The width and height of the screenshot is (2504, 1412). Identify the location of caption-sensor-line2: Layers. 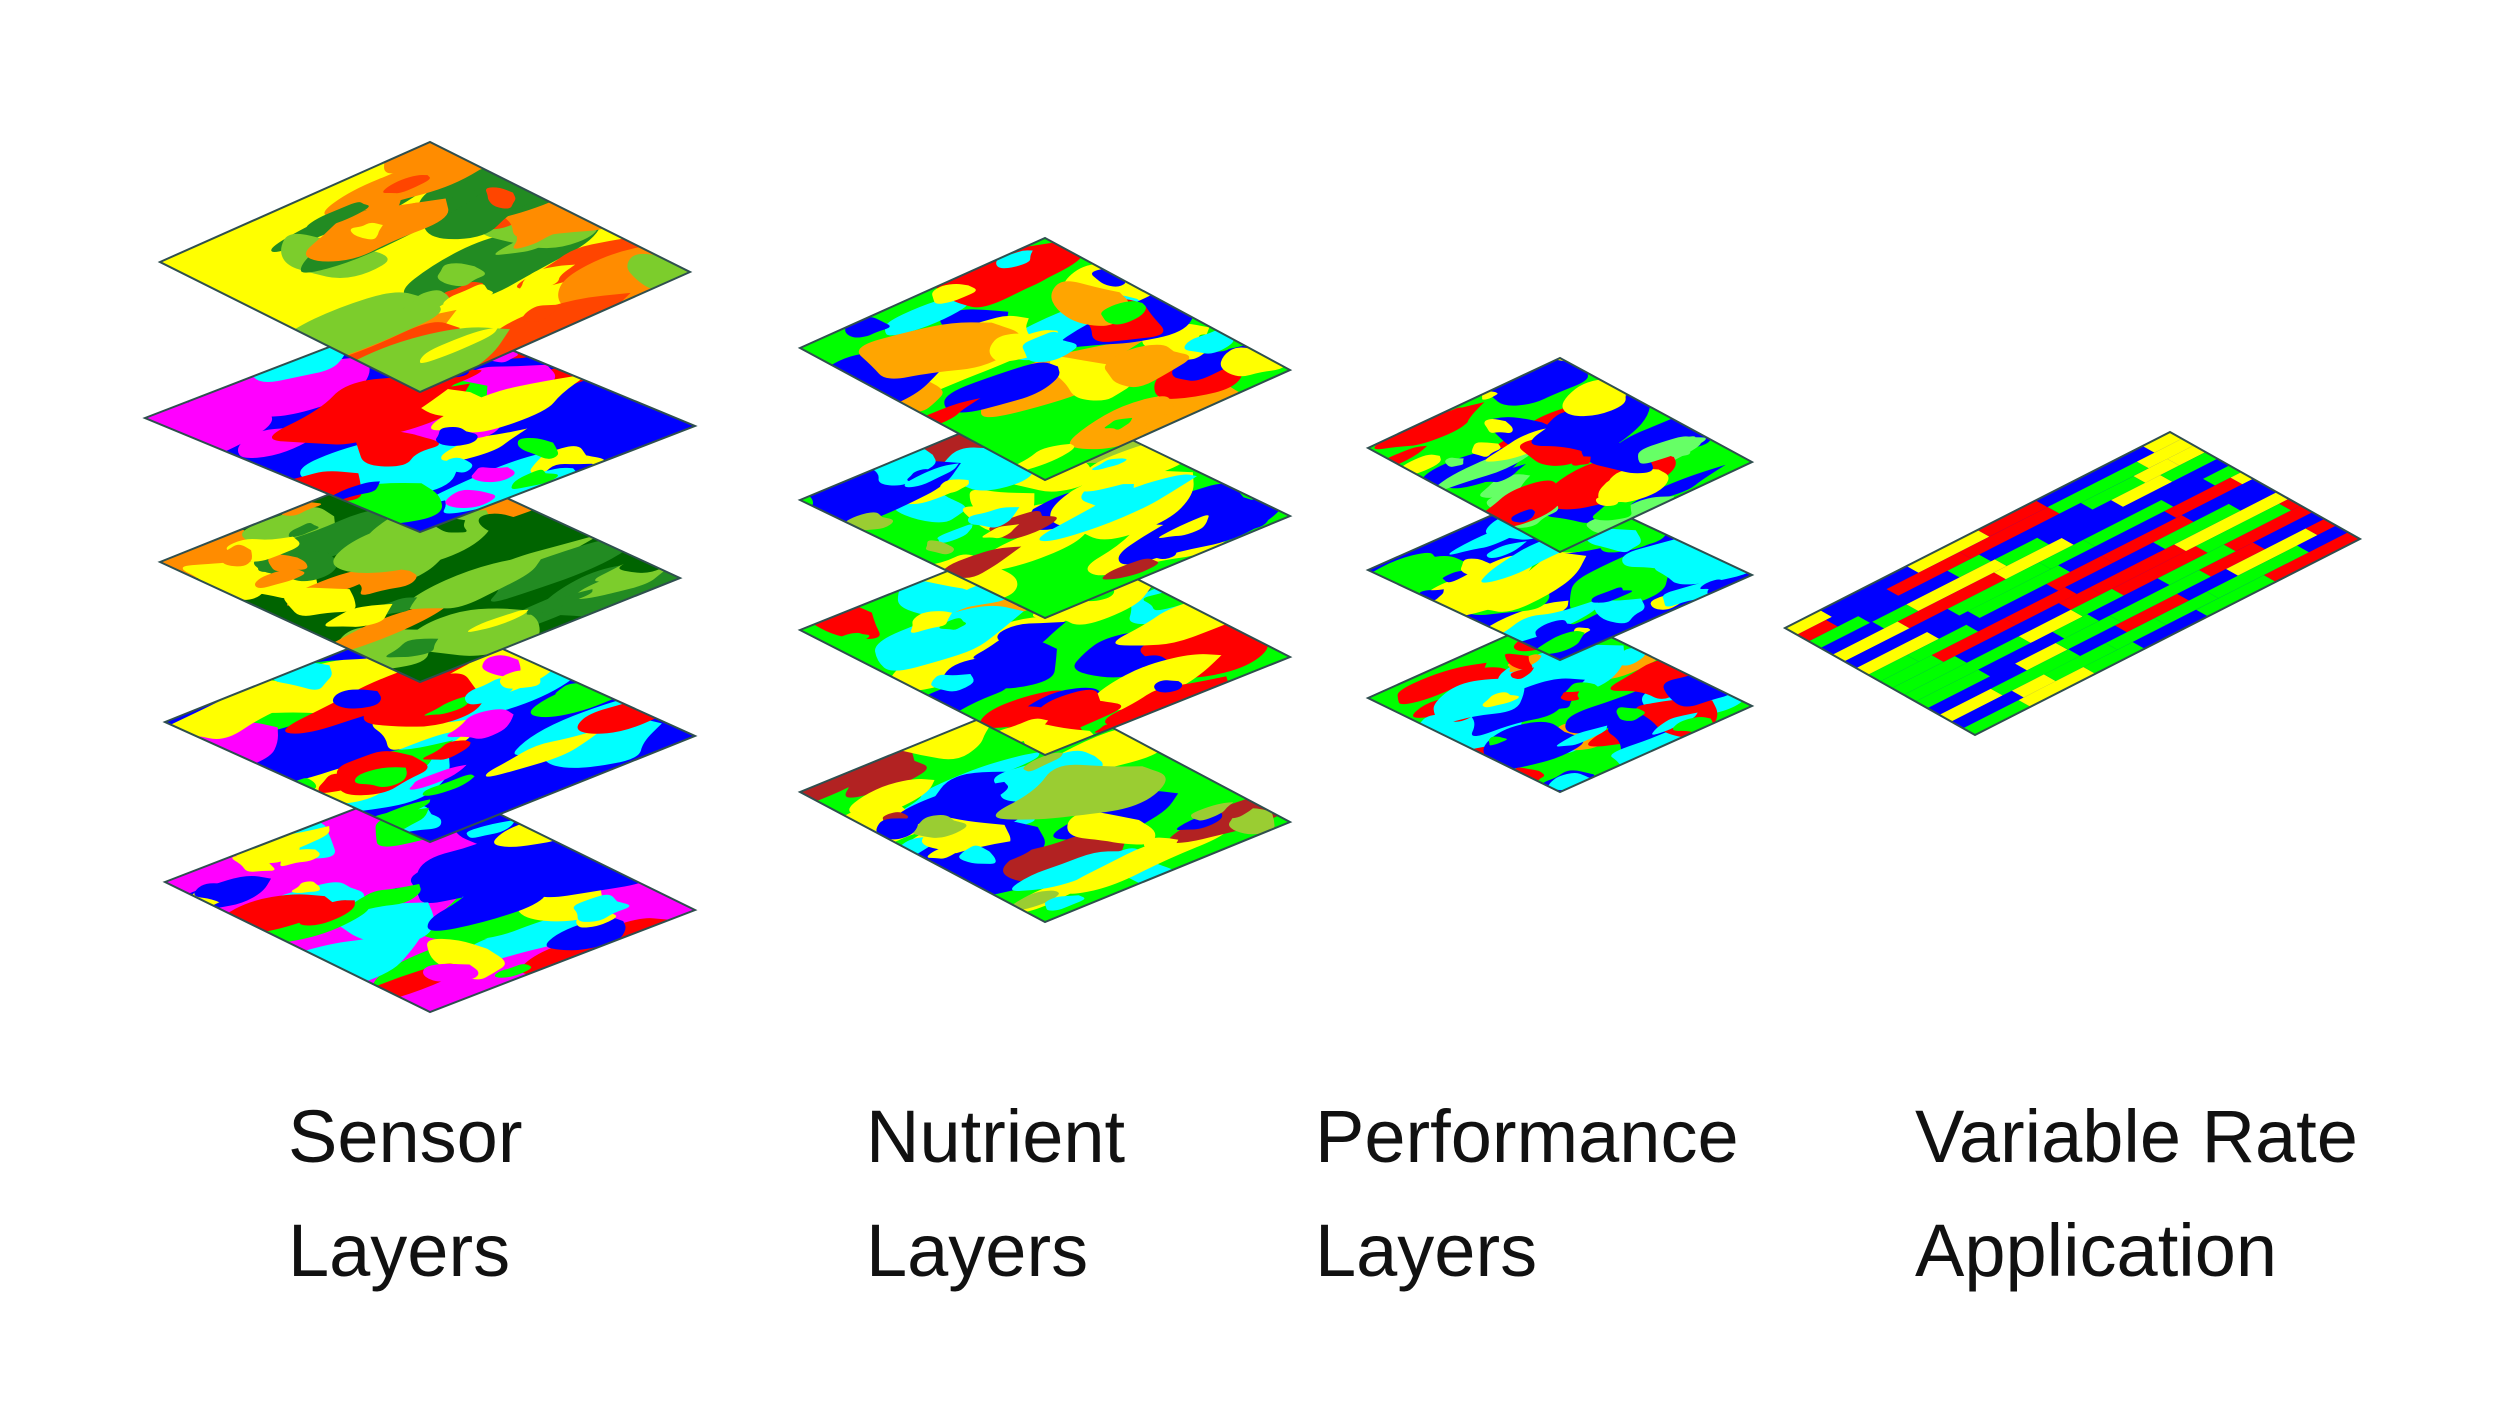
(399, 1250).